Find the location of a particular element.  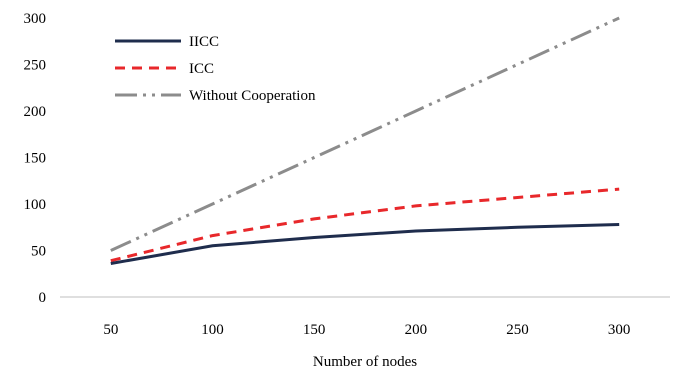

legend-label-icc: ICC is located at coordinates (201, 69).